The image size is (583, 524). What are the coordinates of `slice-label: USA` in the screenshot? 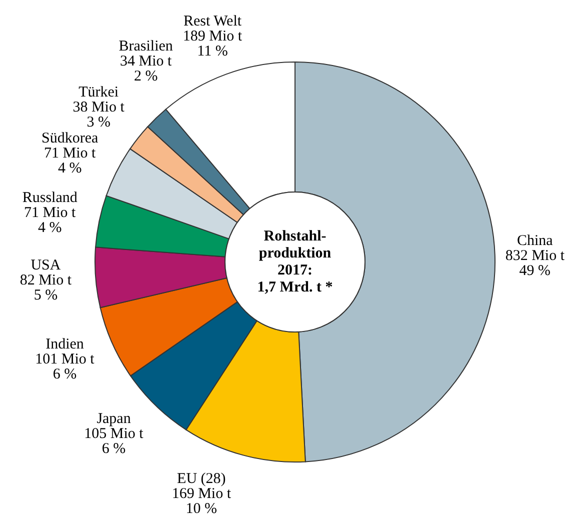 It's located at (45, 266).